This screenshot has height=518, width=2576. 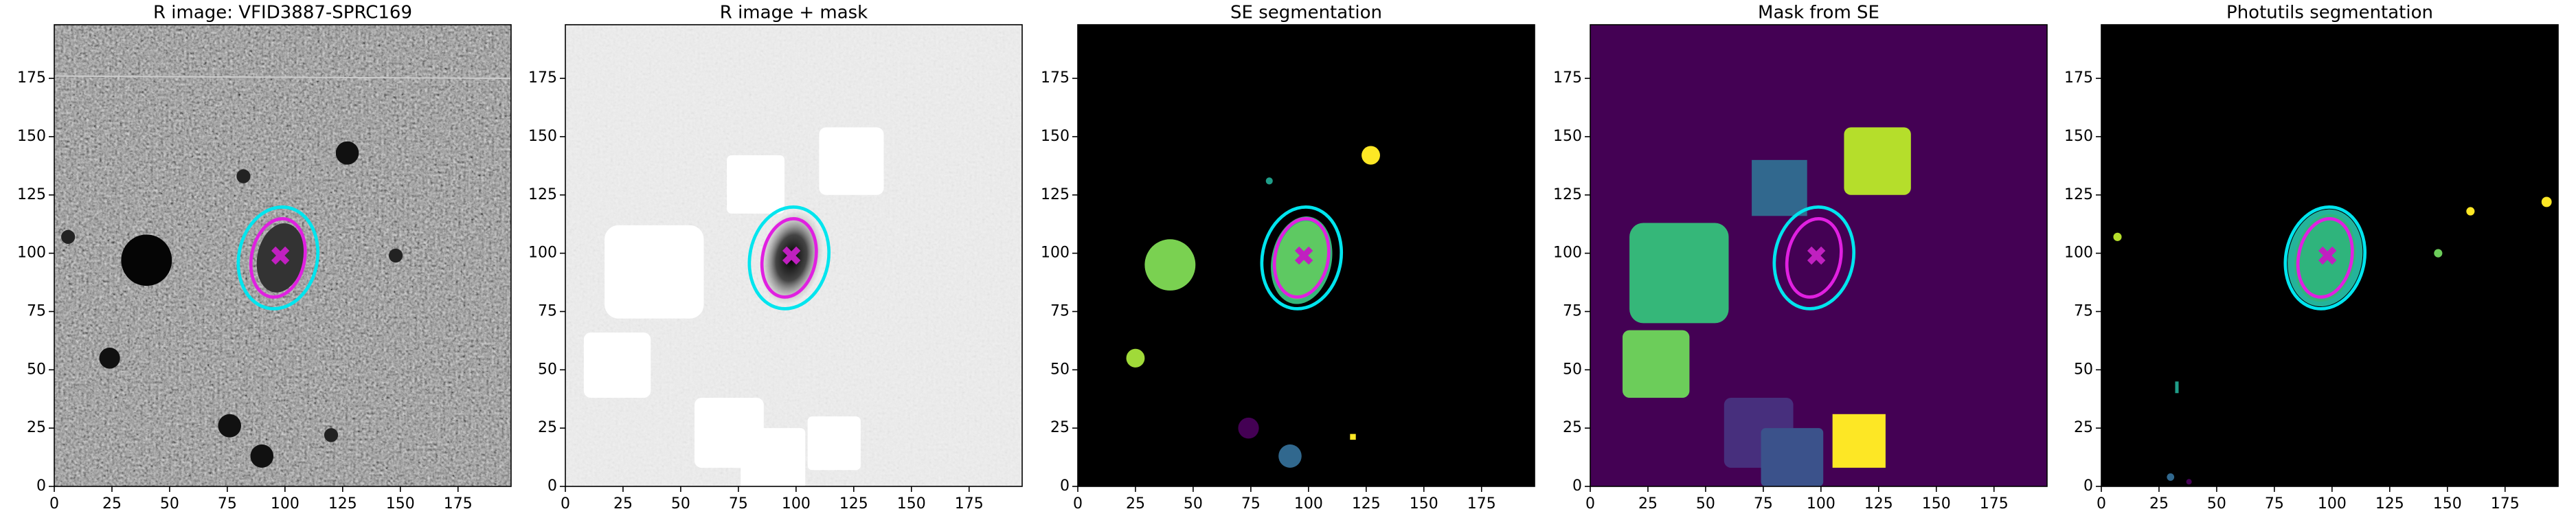 I want to click on panel-title: R image + mask, so click(x=794, y=13).